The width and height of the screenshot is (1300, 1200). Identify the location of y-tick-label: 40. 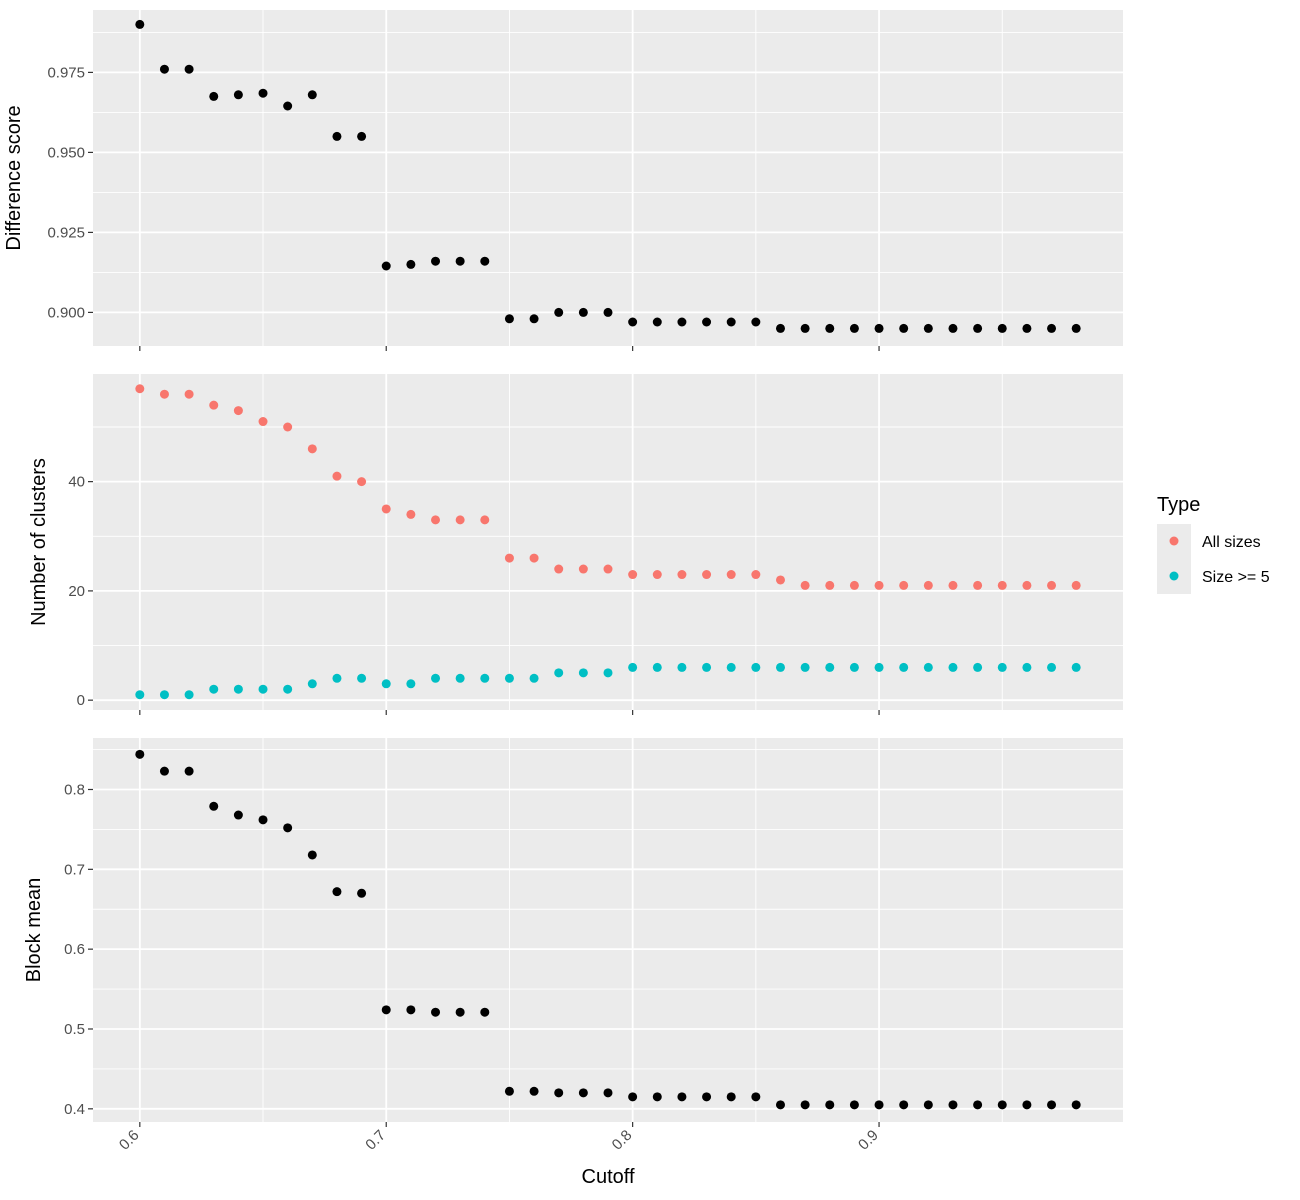
(76, 482).